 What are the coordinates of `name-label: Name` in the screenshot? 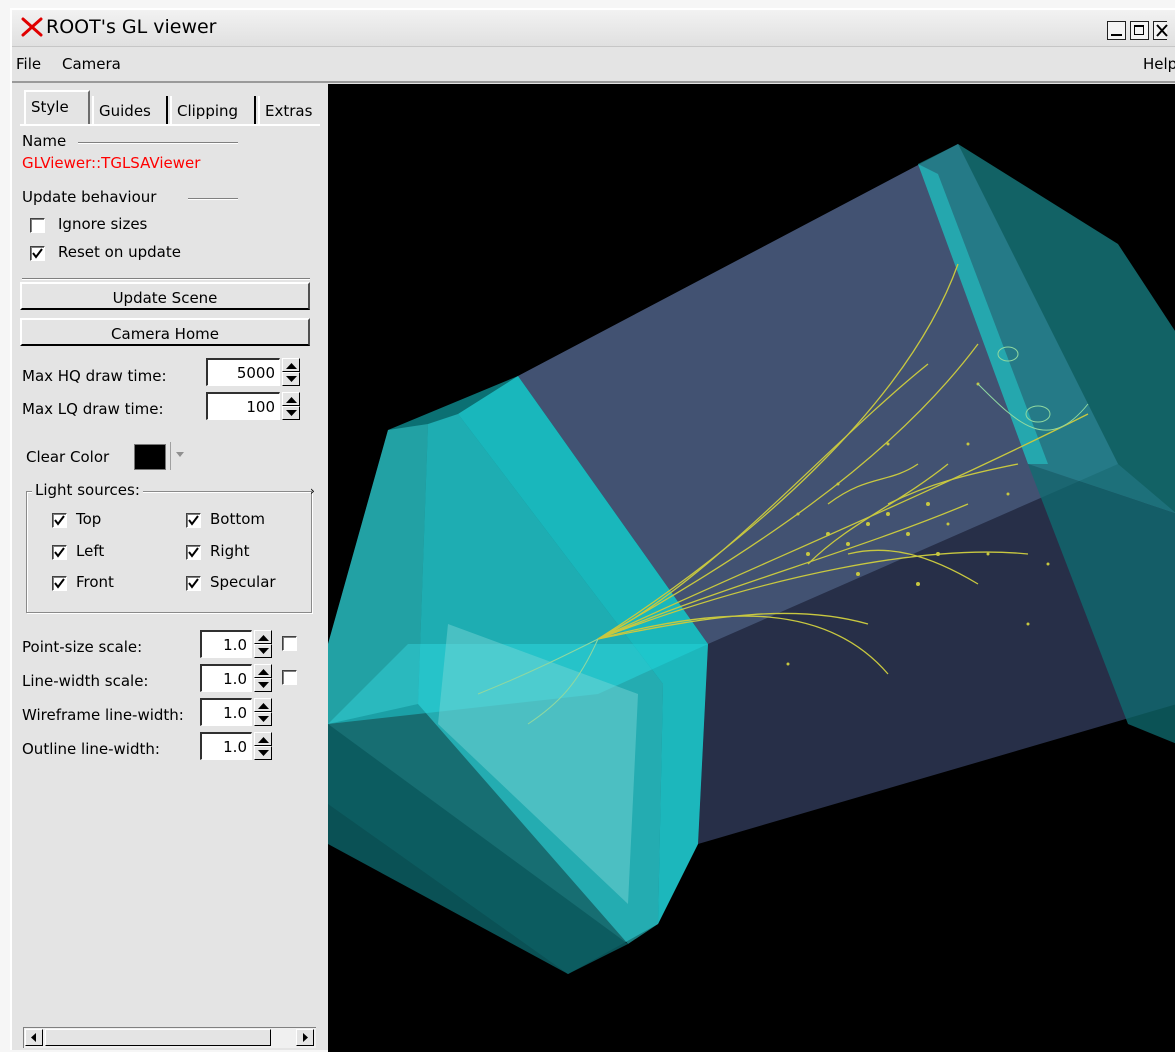 It's located at (44, 141).